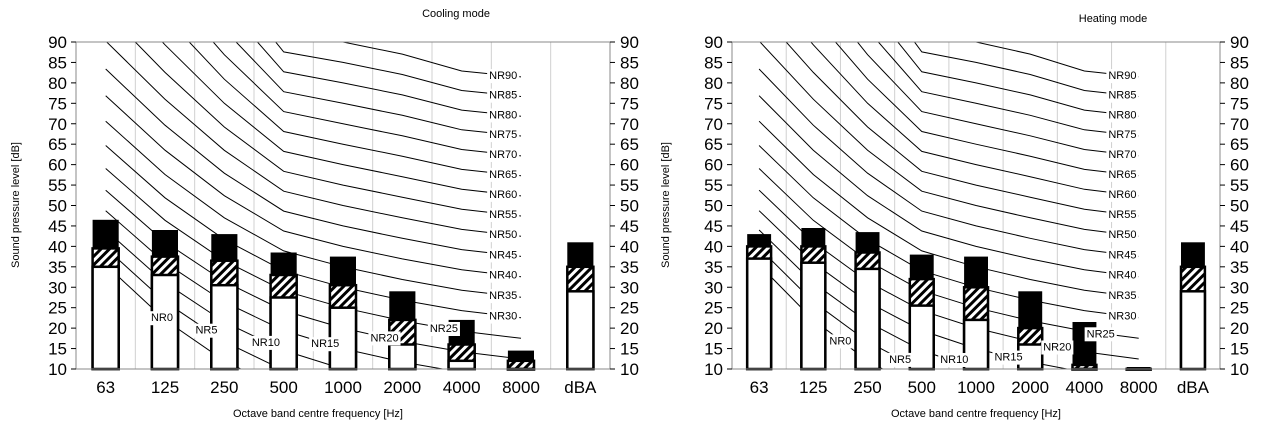 The image size is (1266, 428). I want to click on x-tick-label: dBA, so click(580, 387).